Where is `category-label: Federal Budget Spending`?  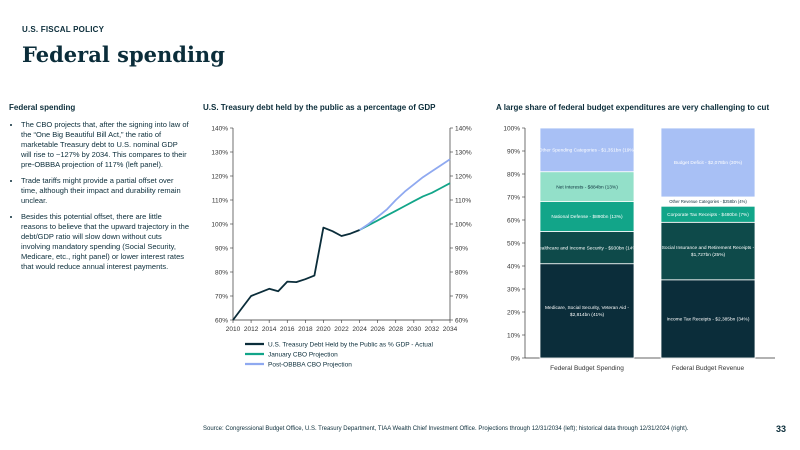 category-label: Federal Budget Spending is located at coordinates (587, 368).